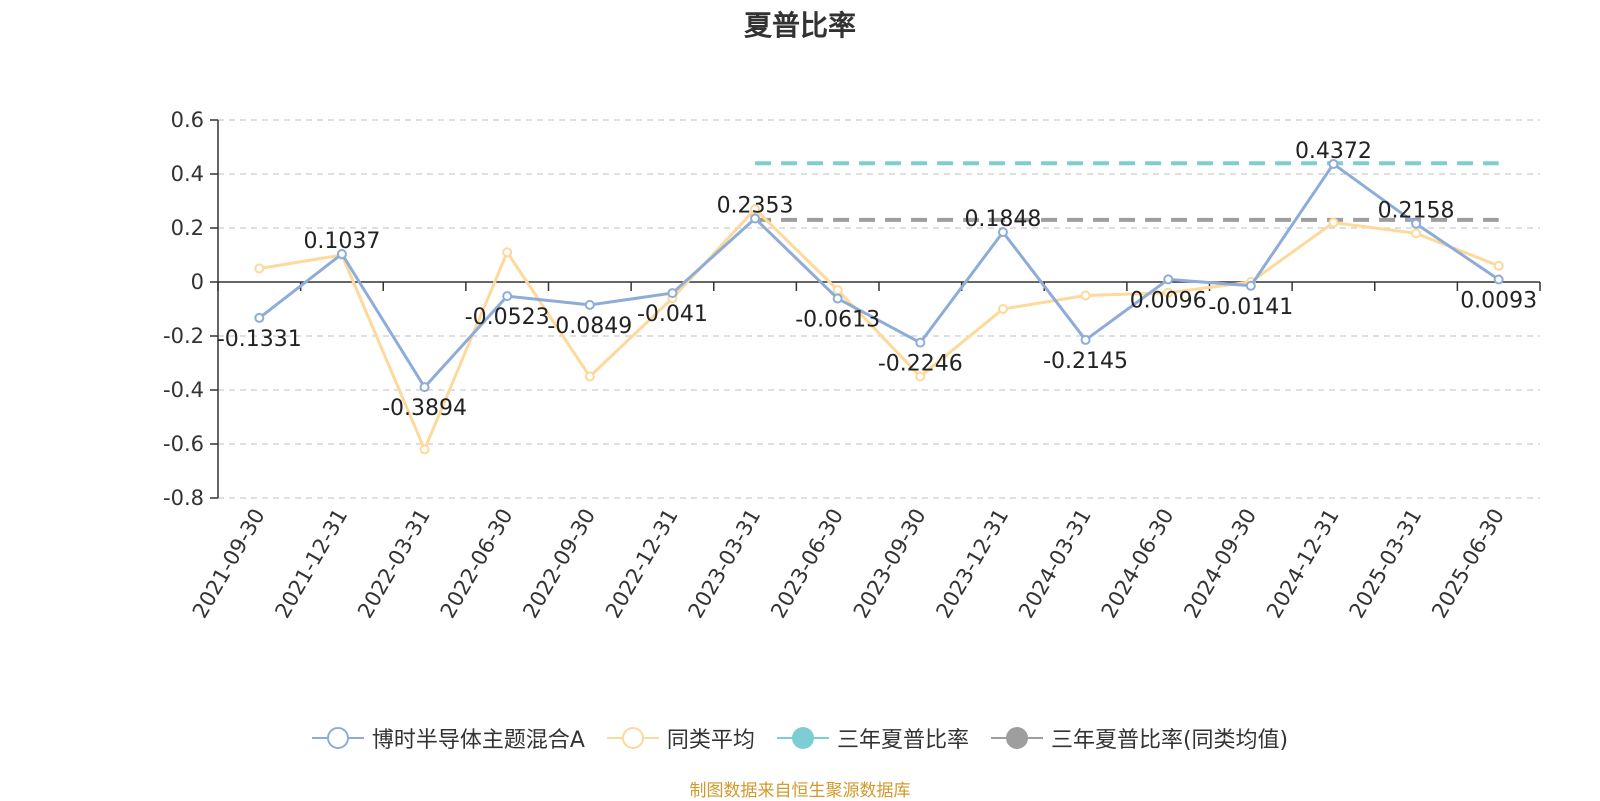 The width and height of the screenshot is (1600, 801). I want to click on x-tick-label-15: 2025-06-30, so click(1468, 564).